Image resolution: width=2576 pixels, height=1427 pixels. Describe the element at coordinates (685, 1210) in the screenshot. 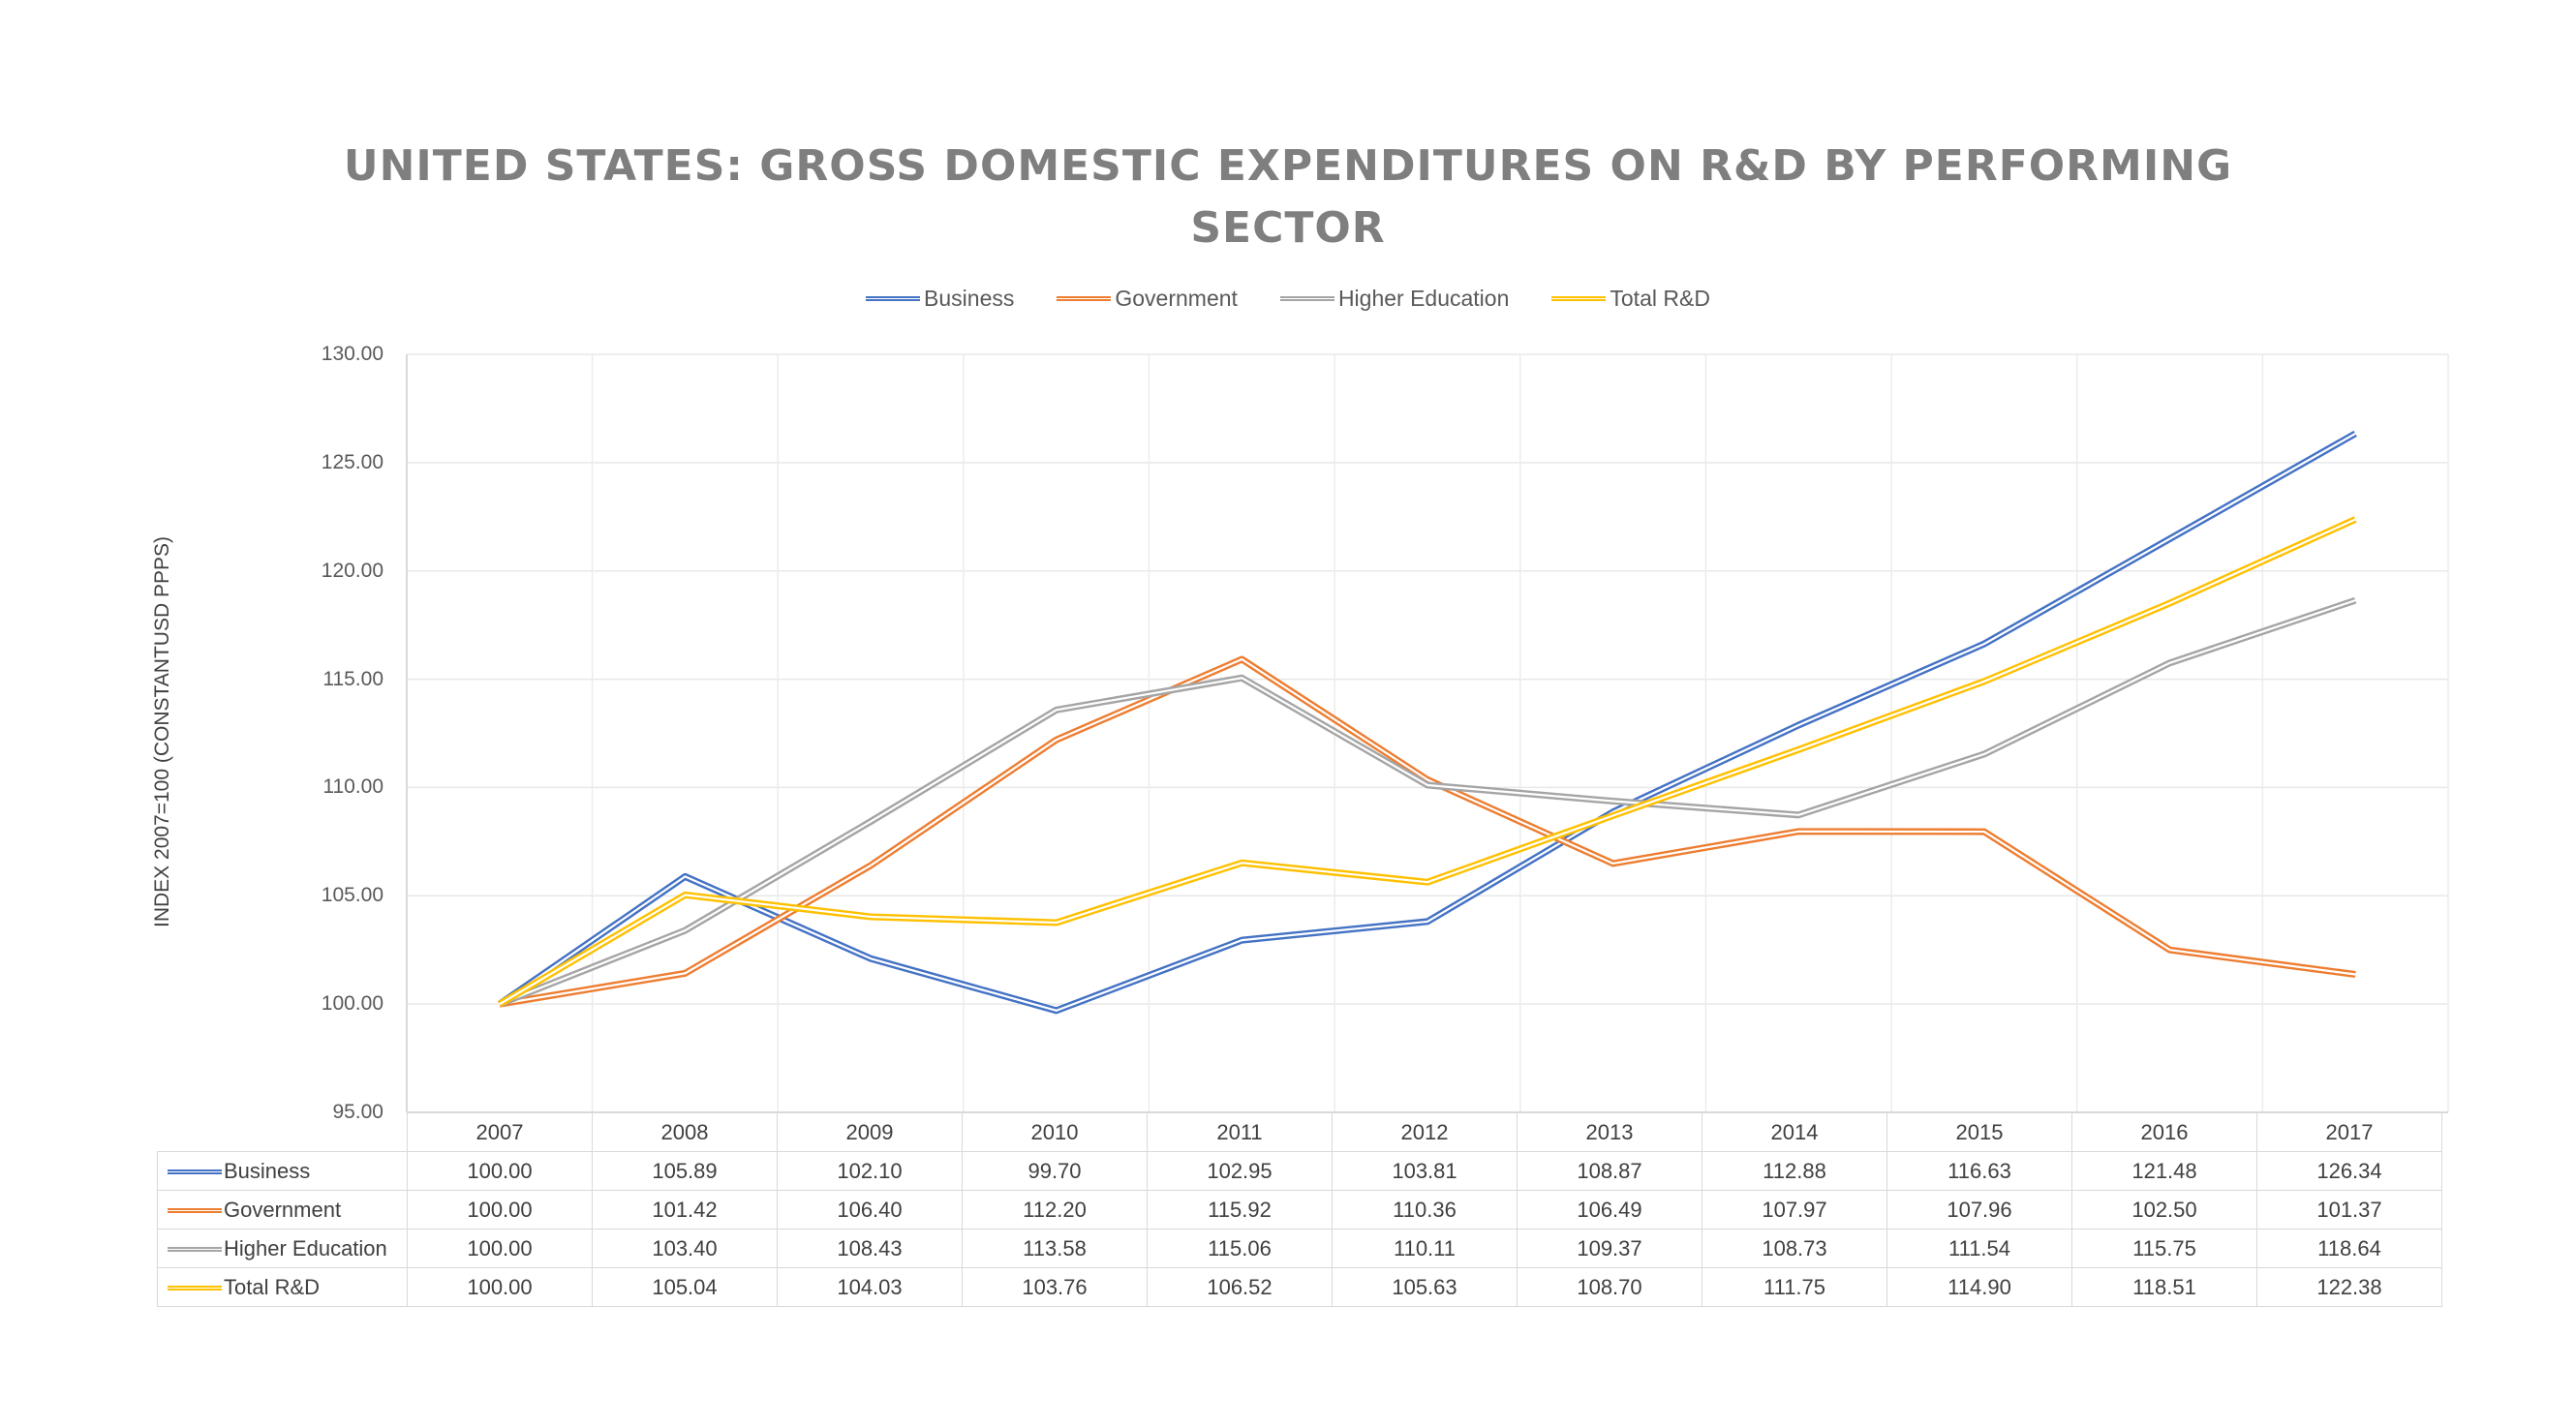

I see `table-cell: 101.42` at that location.